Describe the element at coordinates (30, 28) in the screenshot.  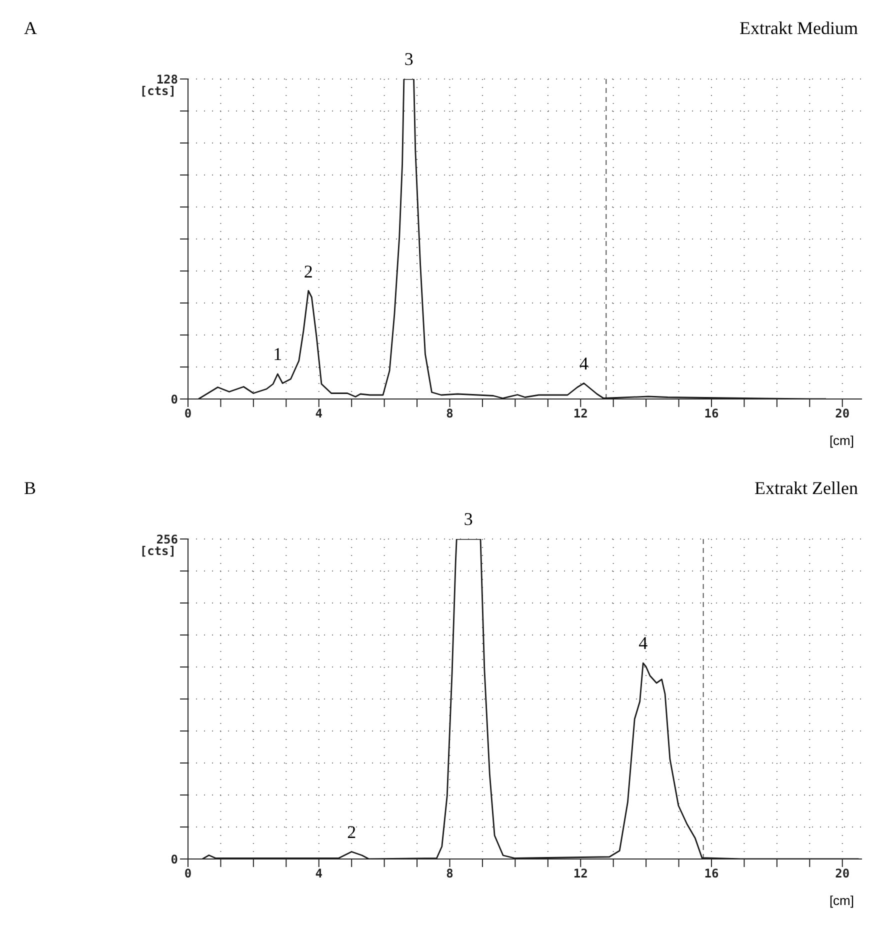
I see `text: A` at that location.